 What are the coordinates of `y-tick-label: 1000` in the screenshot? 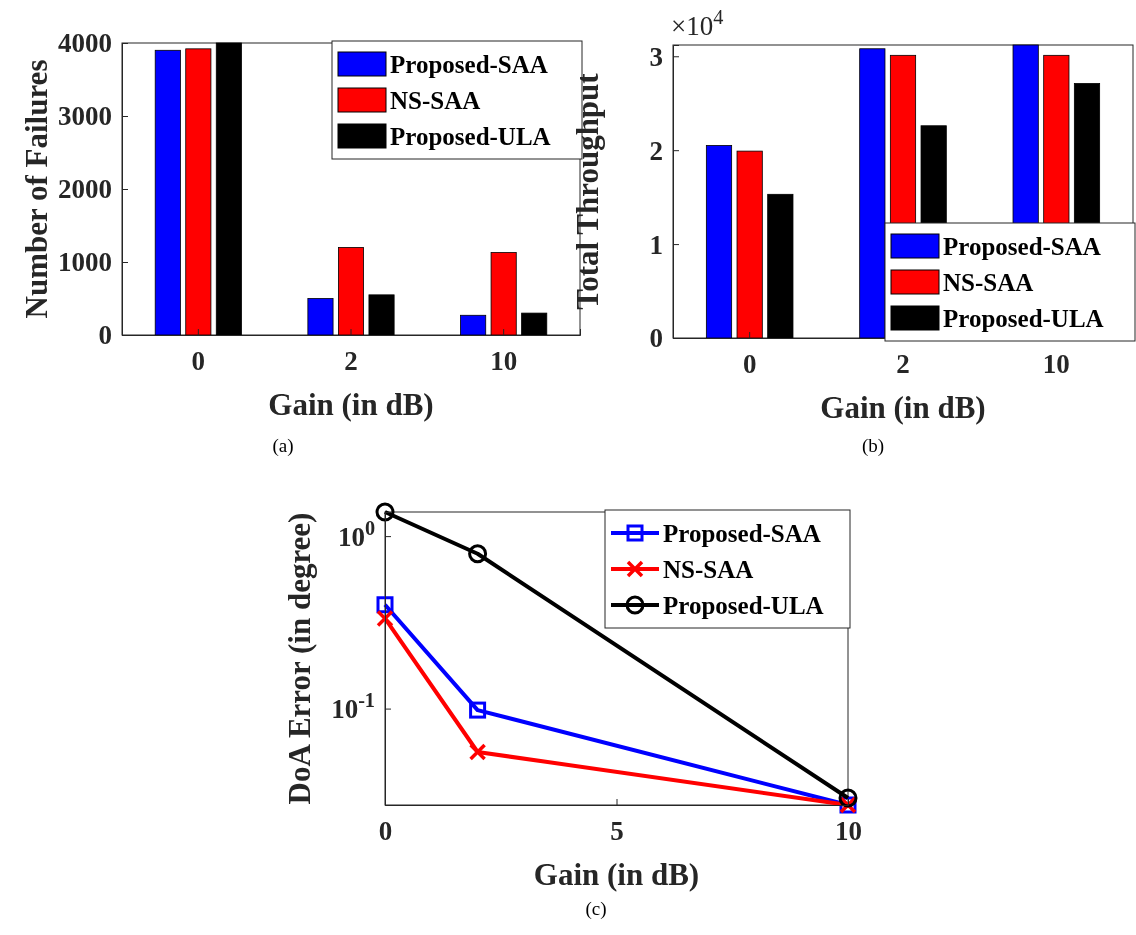 It's located at (85, 262).